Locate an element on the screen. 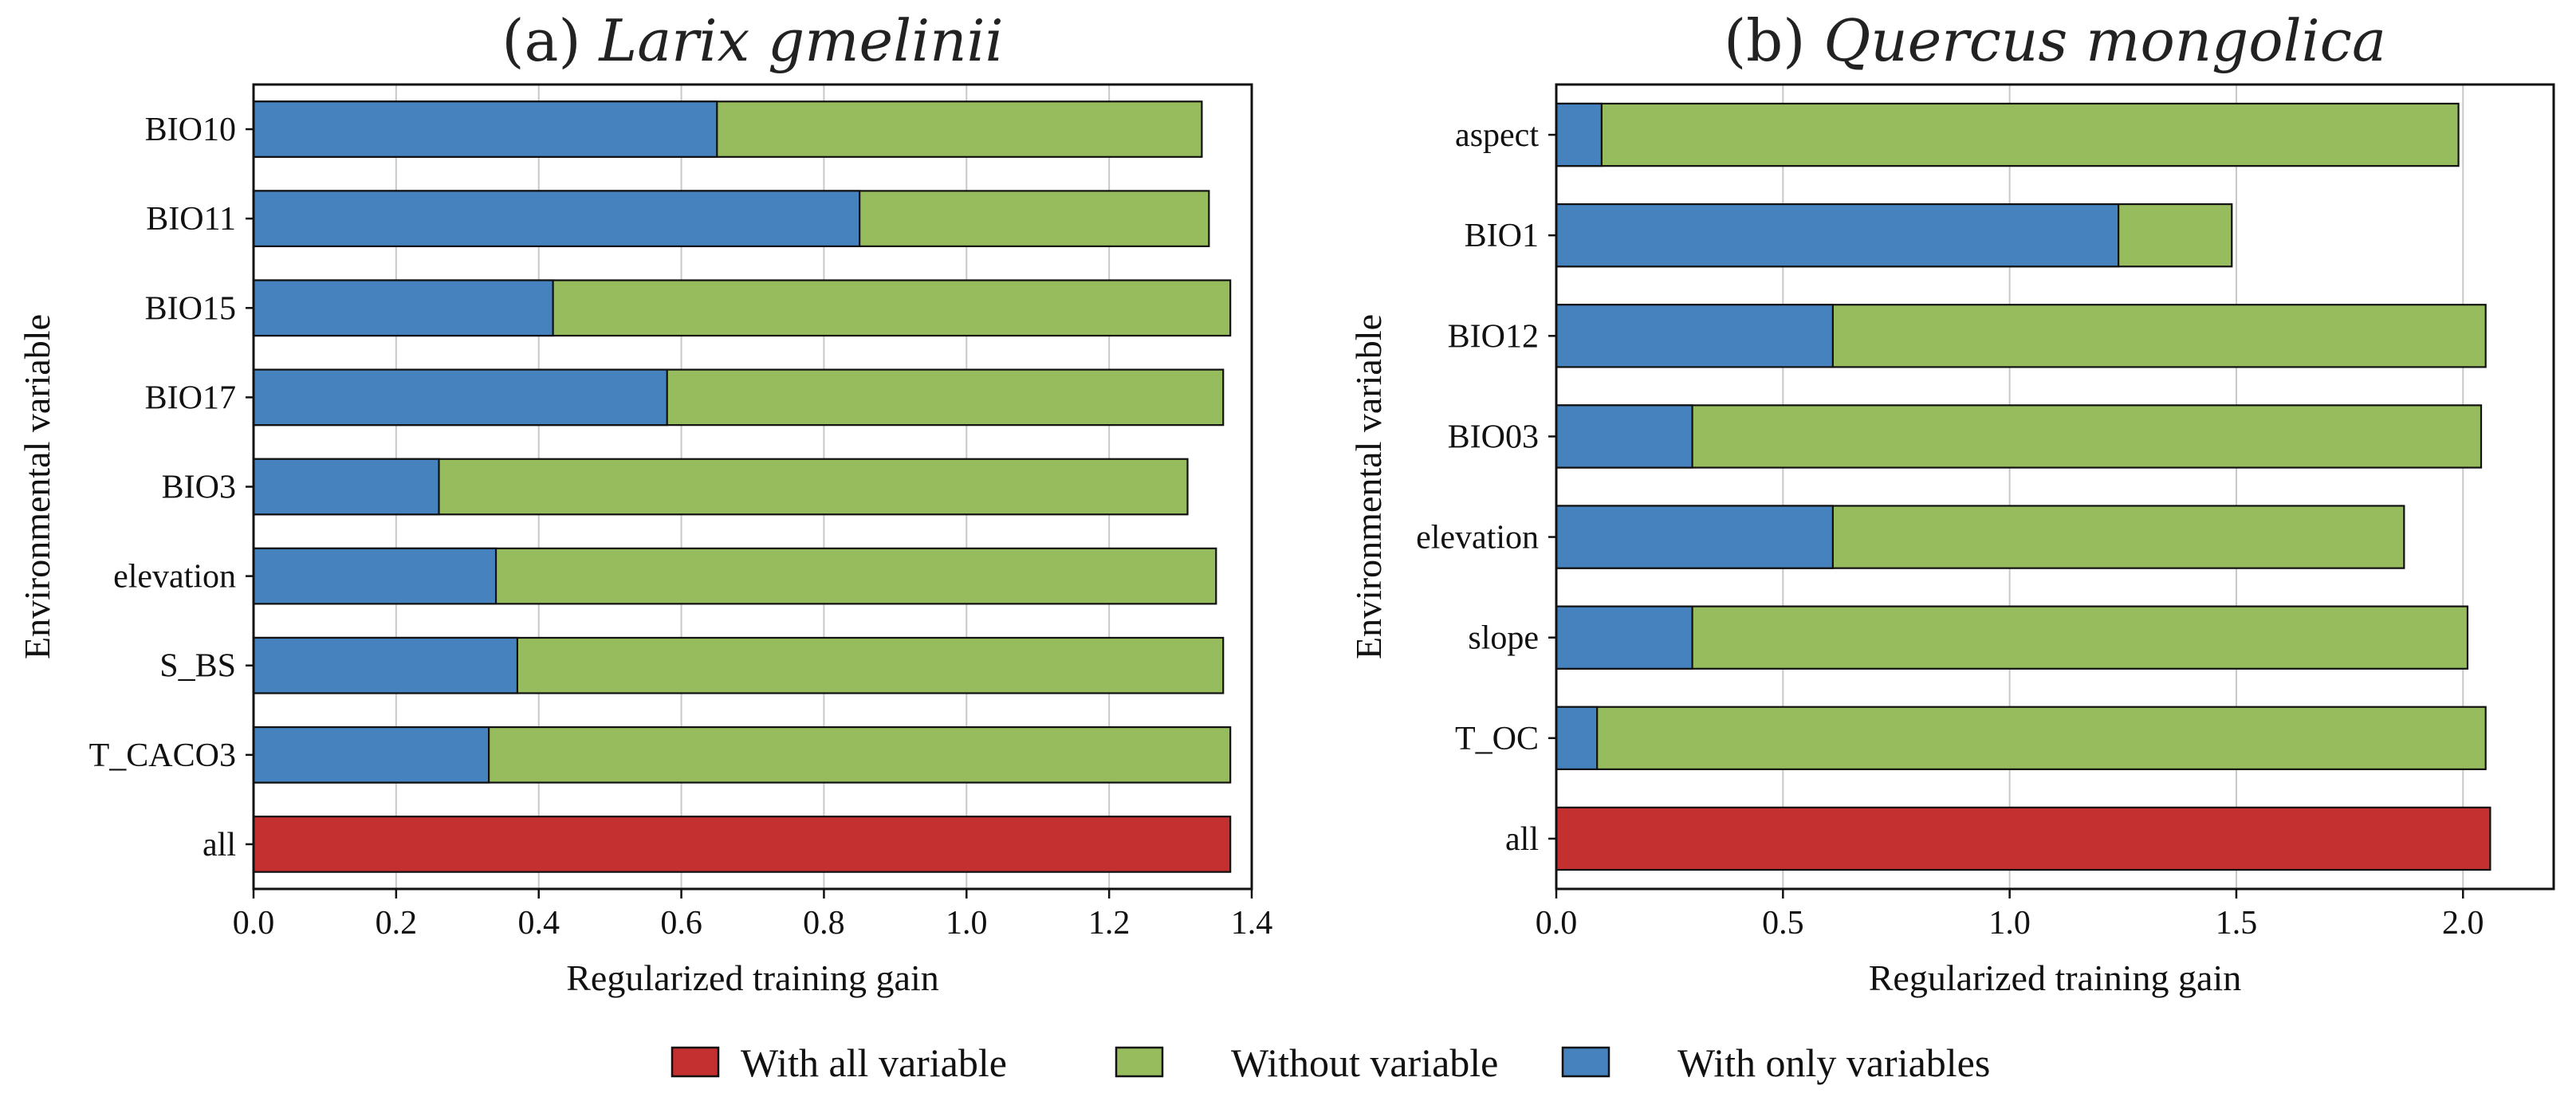 Image resolution: width=2576 pixels, height=1101 pixels. panel-b-ytick-label-all: all is located at coordinates (1522, 839).